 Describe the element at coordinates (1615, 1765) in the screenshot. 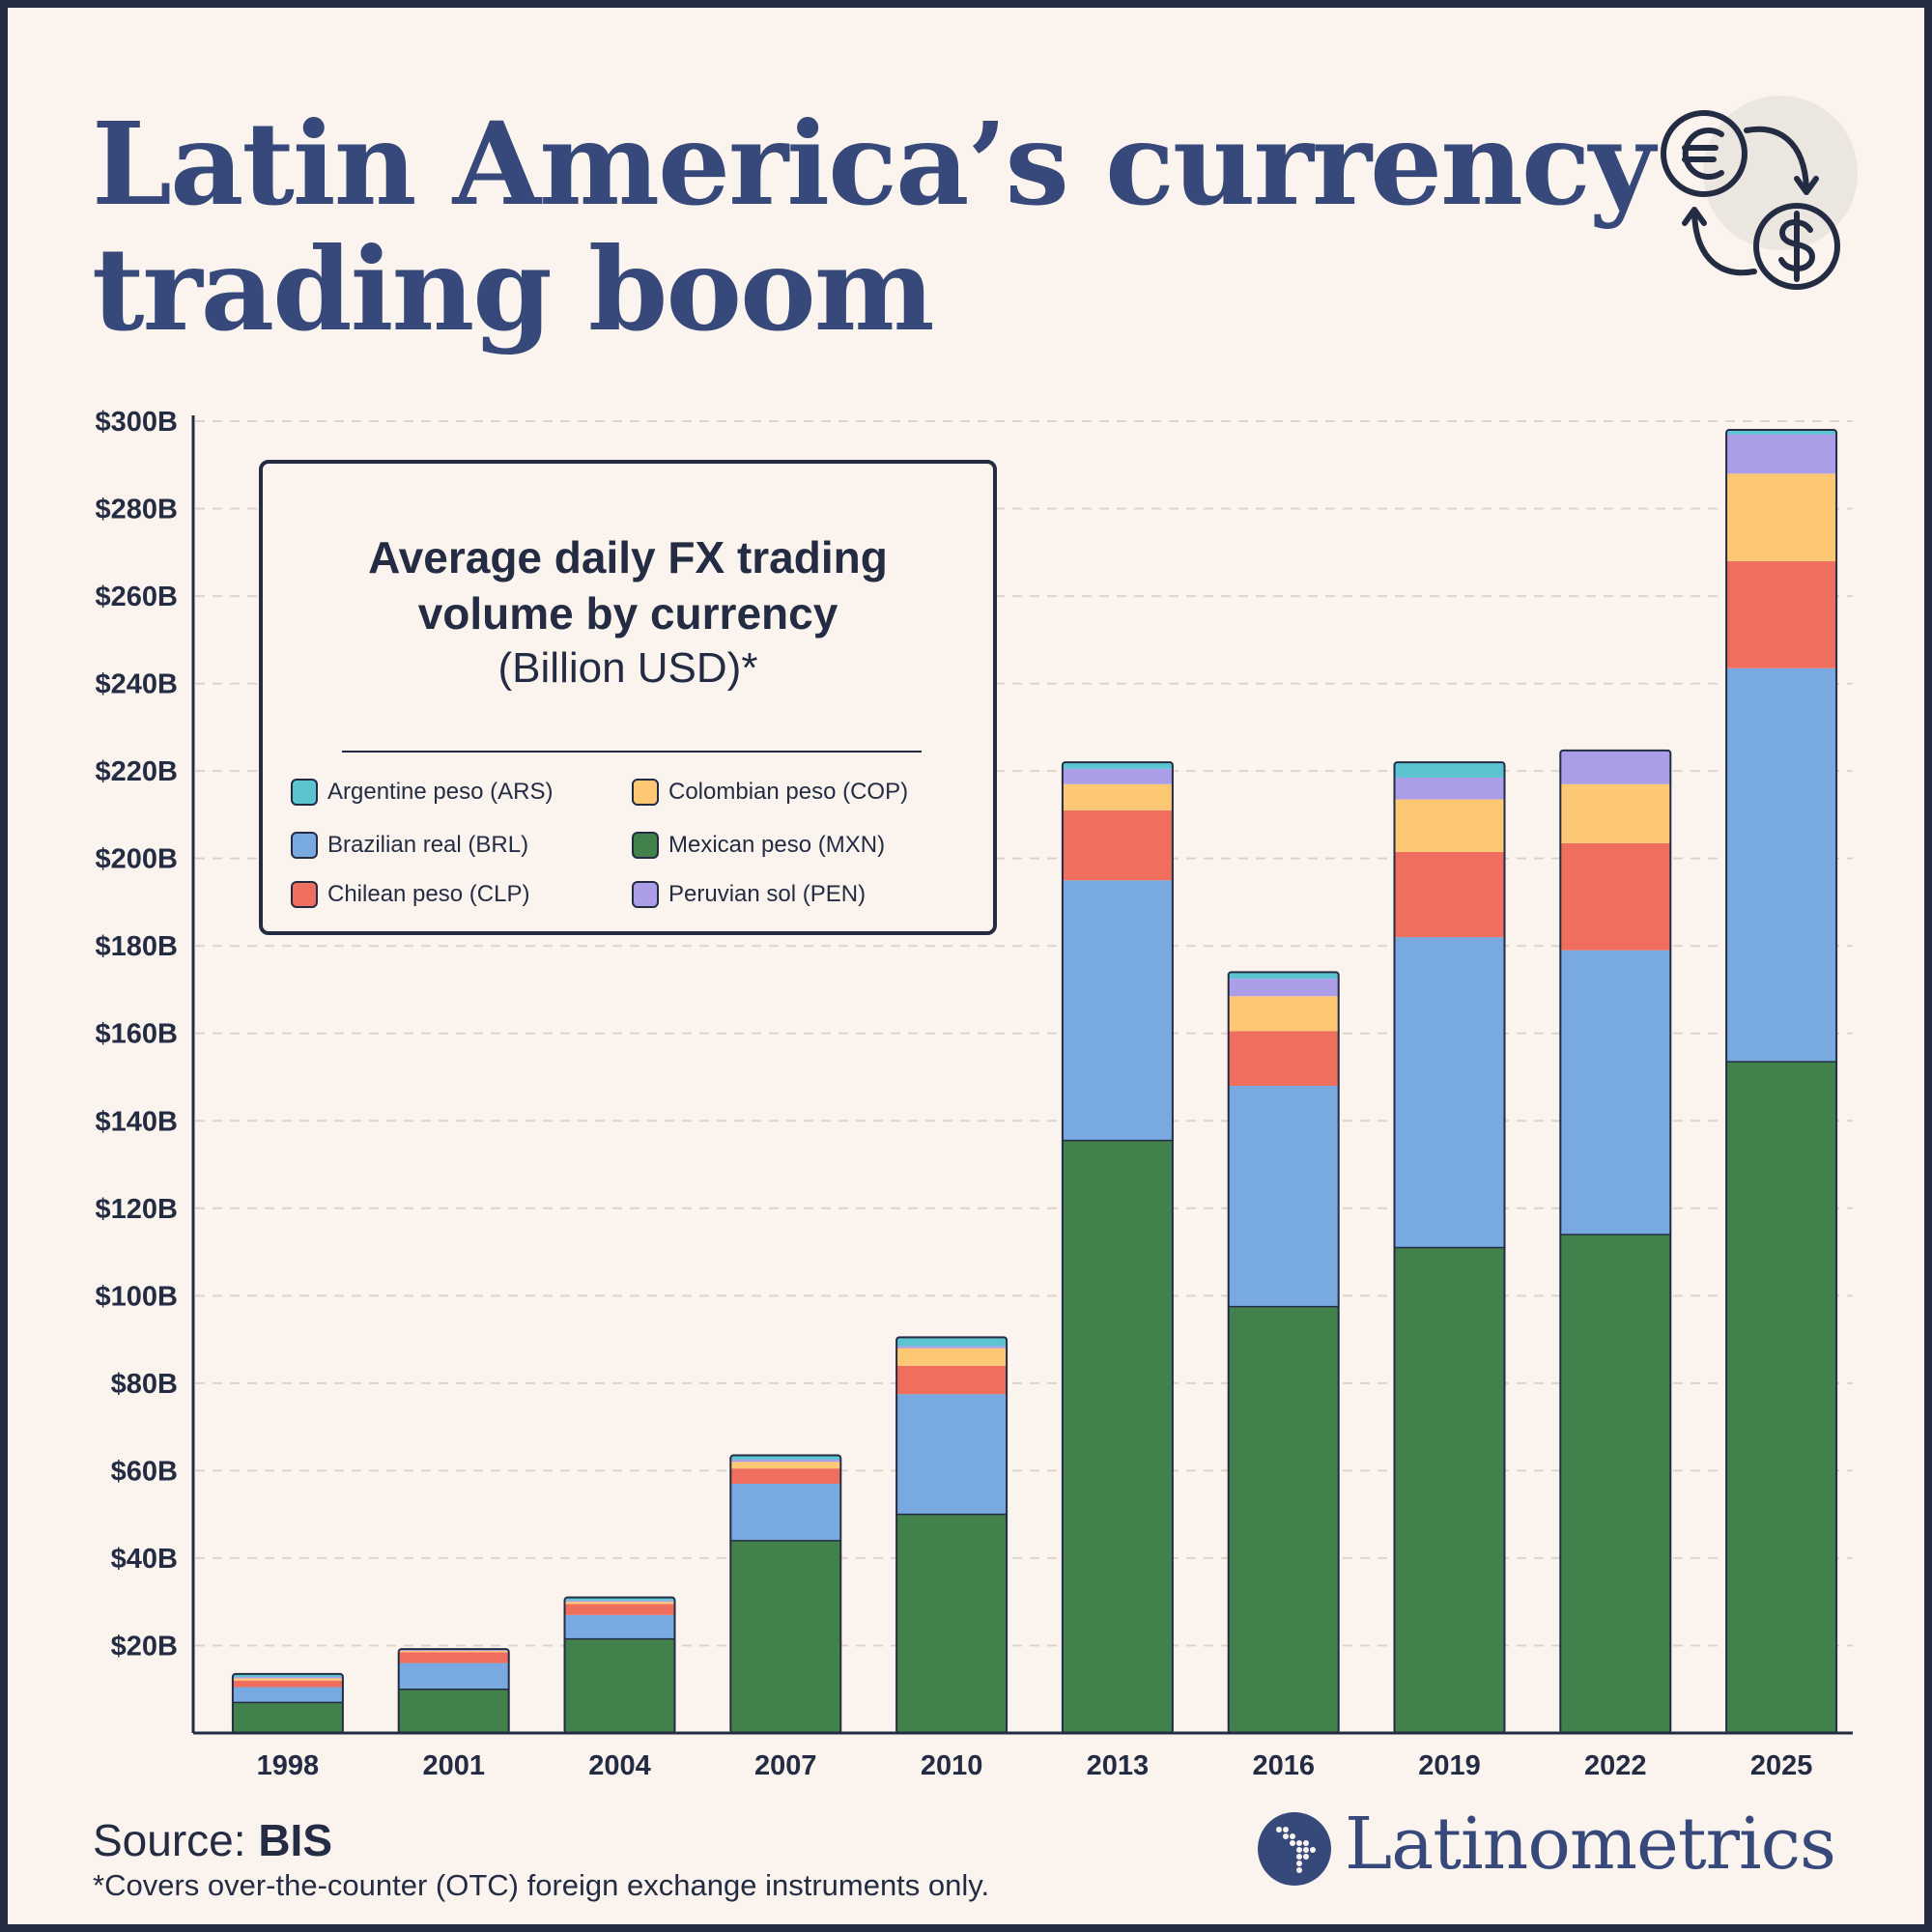

I see `x-tick-label: 2022` at that location.